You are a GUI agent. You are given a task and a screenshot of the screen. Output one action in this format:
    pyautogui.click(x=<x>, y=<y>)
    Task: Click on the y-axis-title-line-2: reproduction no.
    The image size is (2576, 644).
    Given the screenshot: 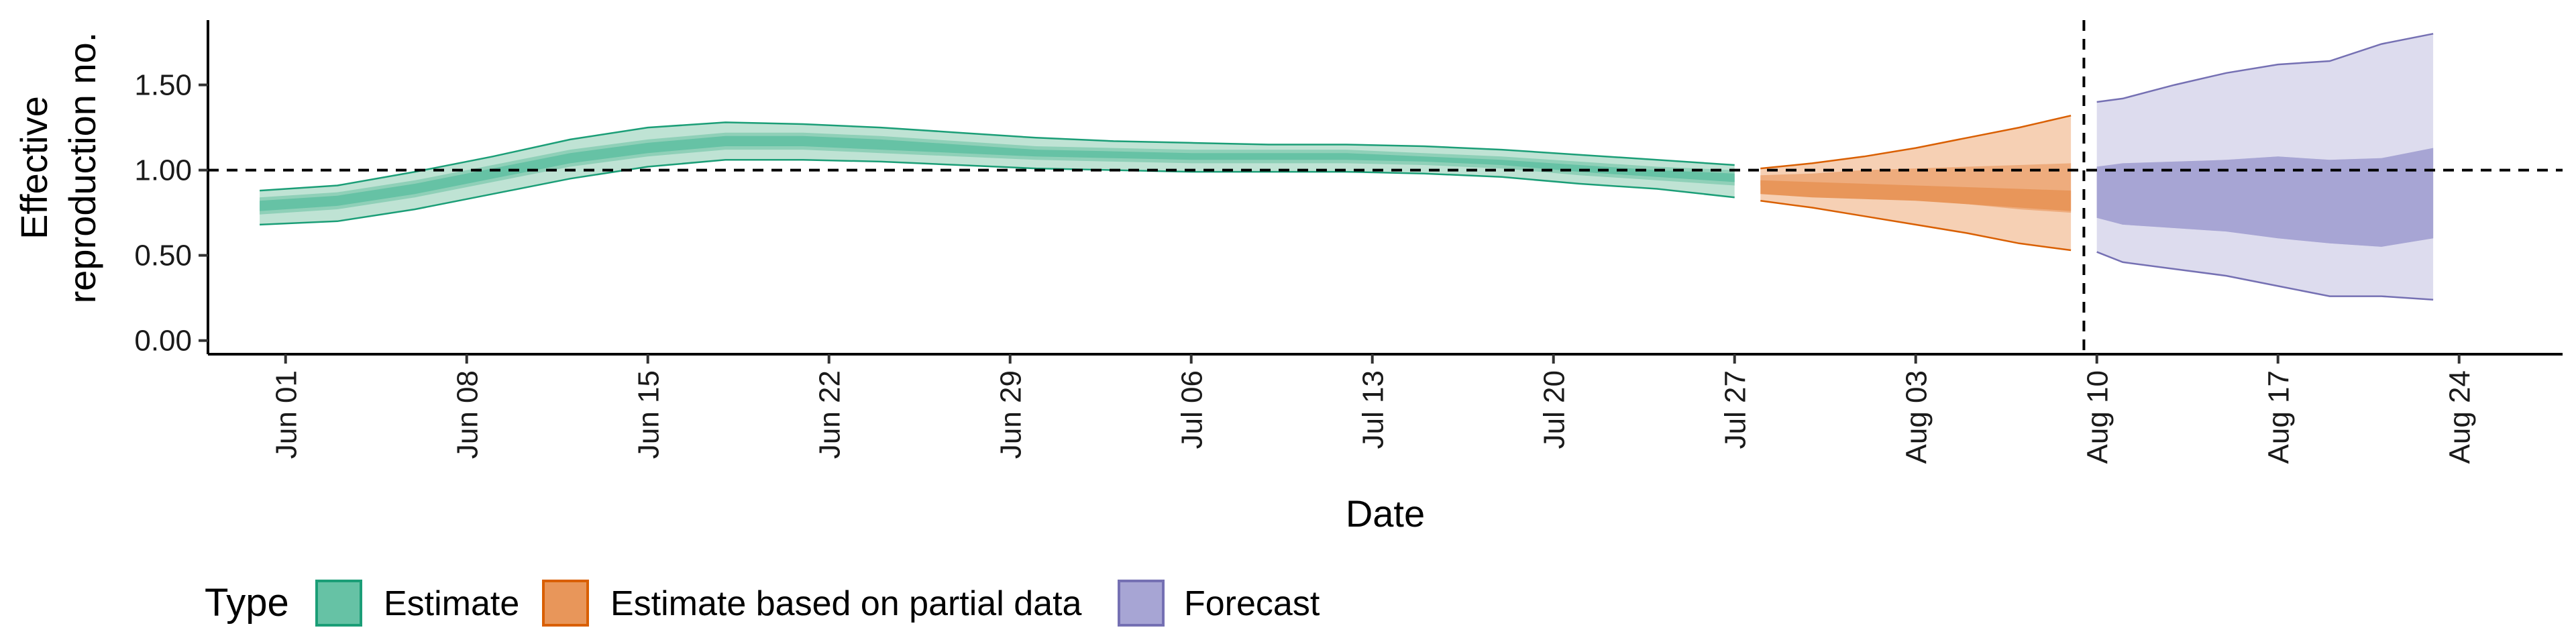 What is the action you would take?
    pyautogui.click(x=82, y=168)
    